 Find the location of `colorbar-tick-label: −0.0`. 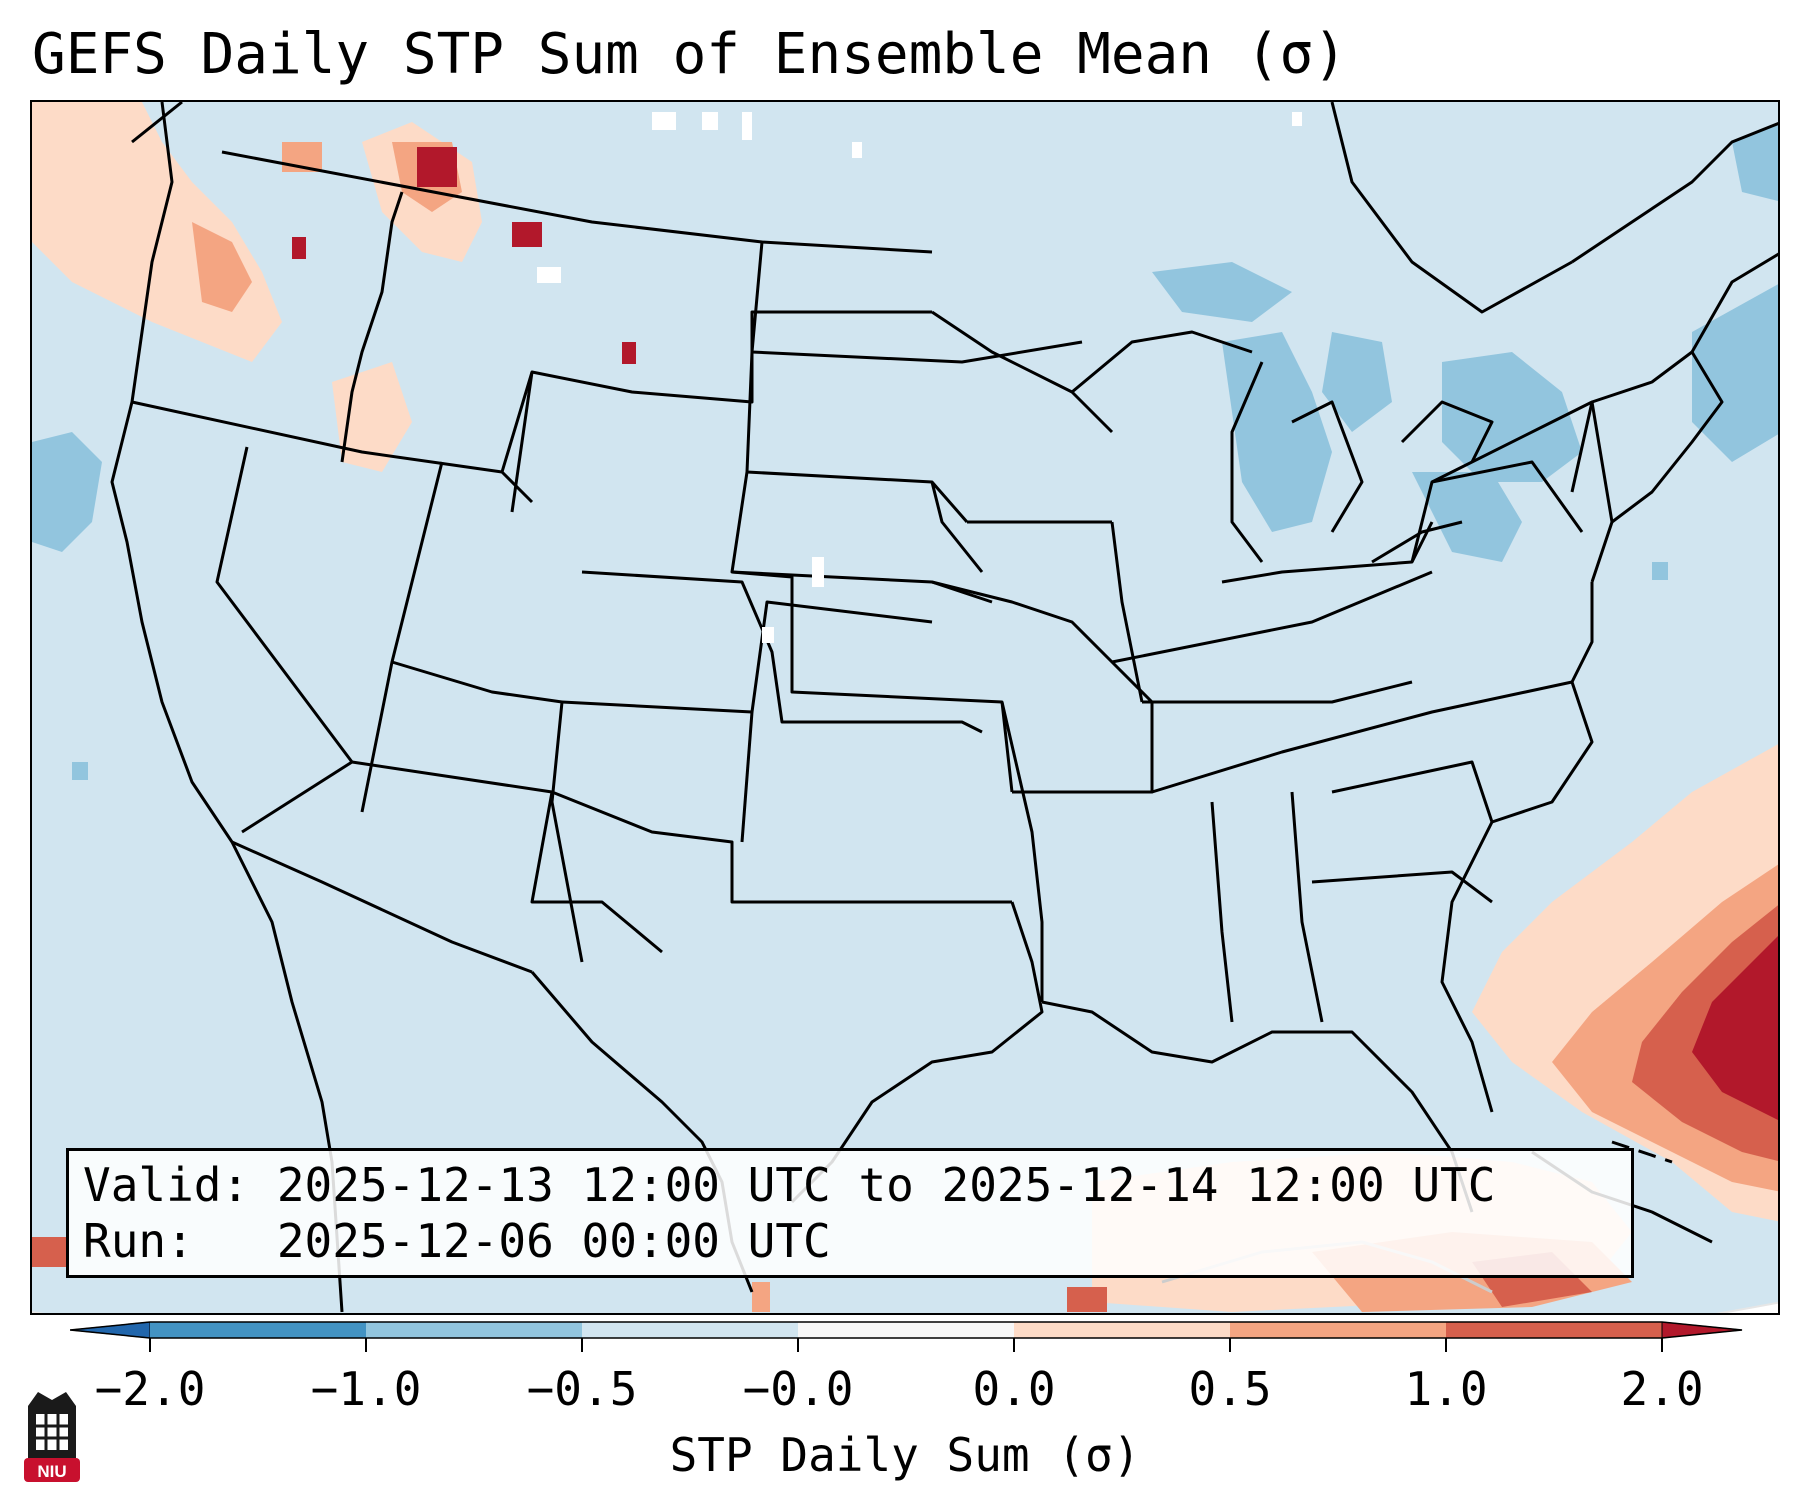

colorbar-tick-label: −0.0 is located at coordinates (798, 1389).